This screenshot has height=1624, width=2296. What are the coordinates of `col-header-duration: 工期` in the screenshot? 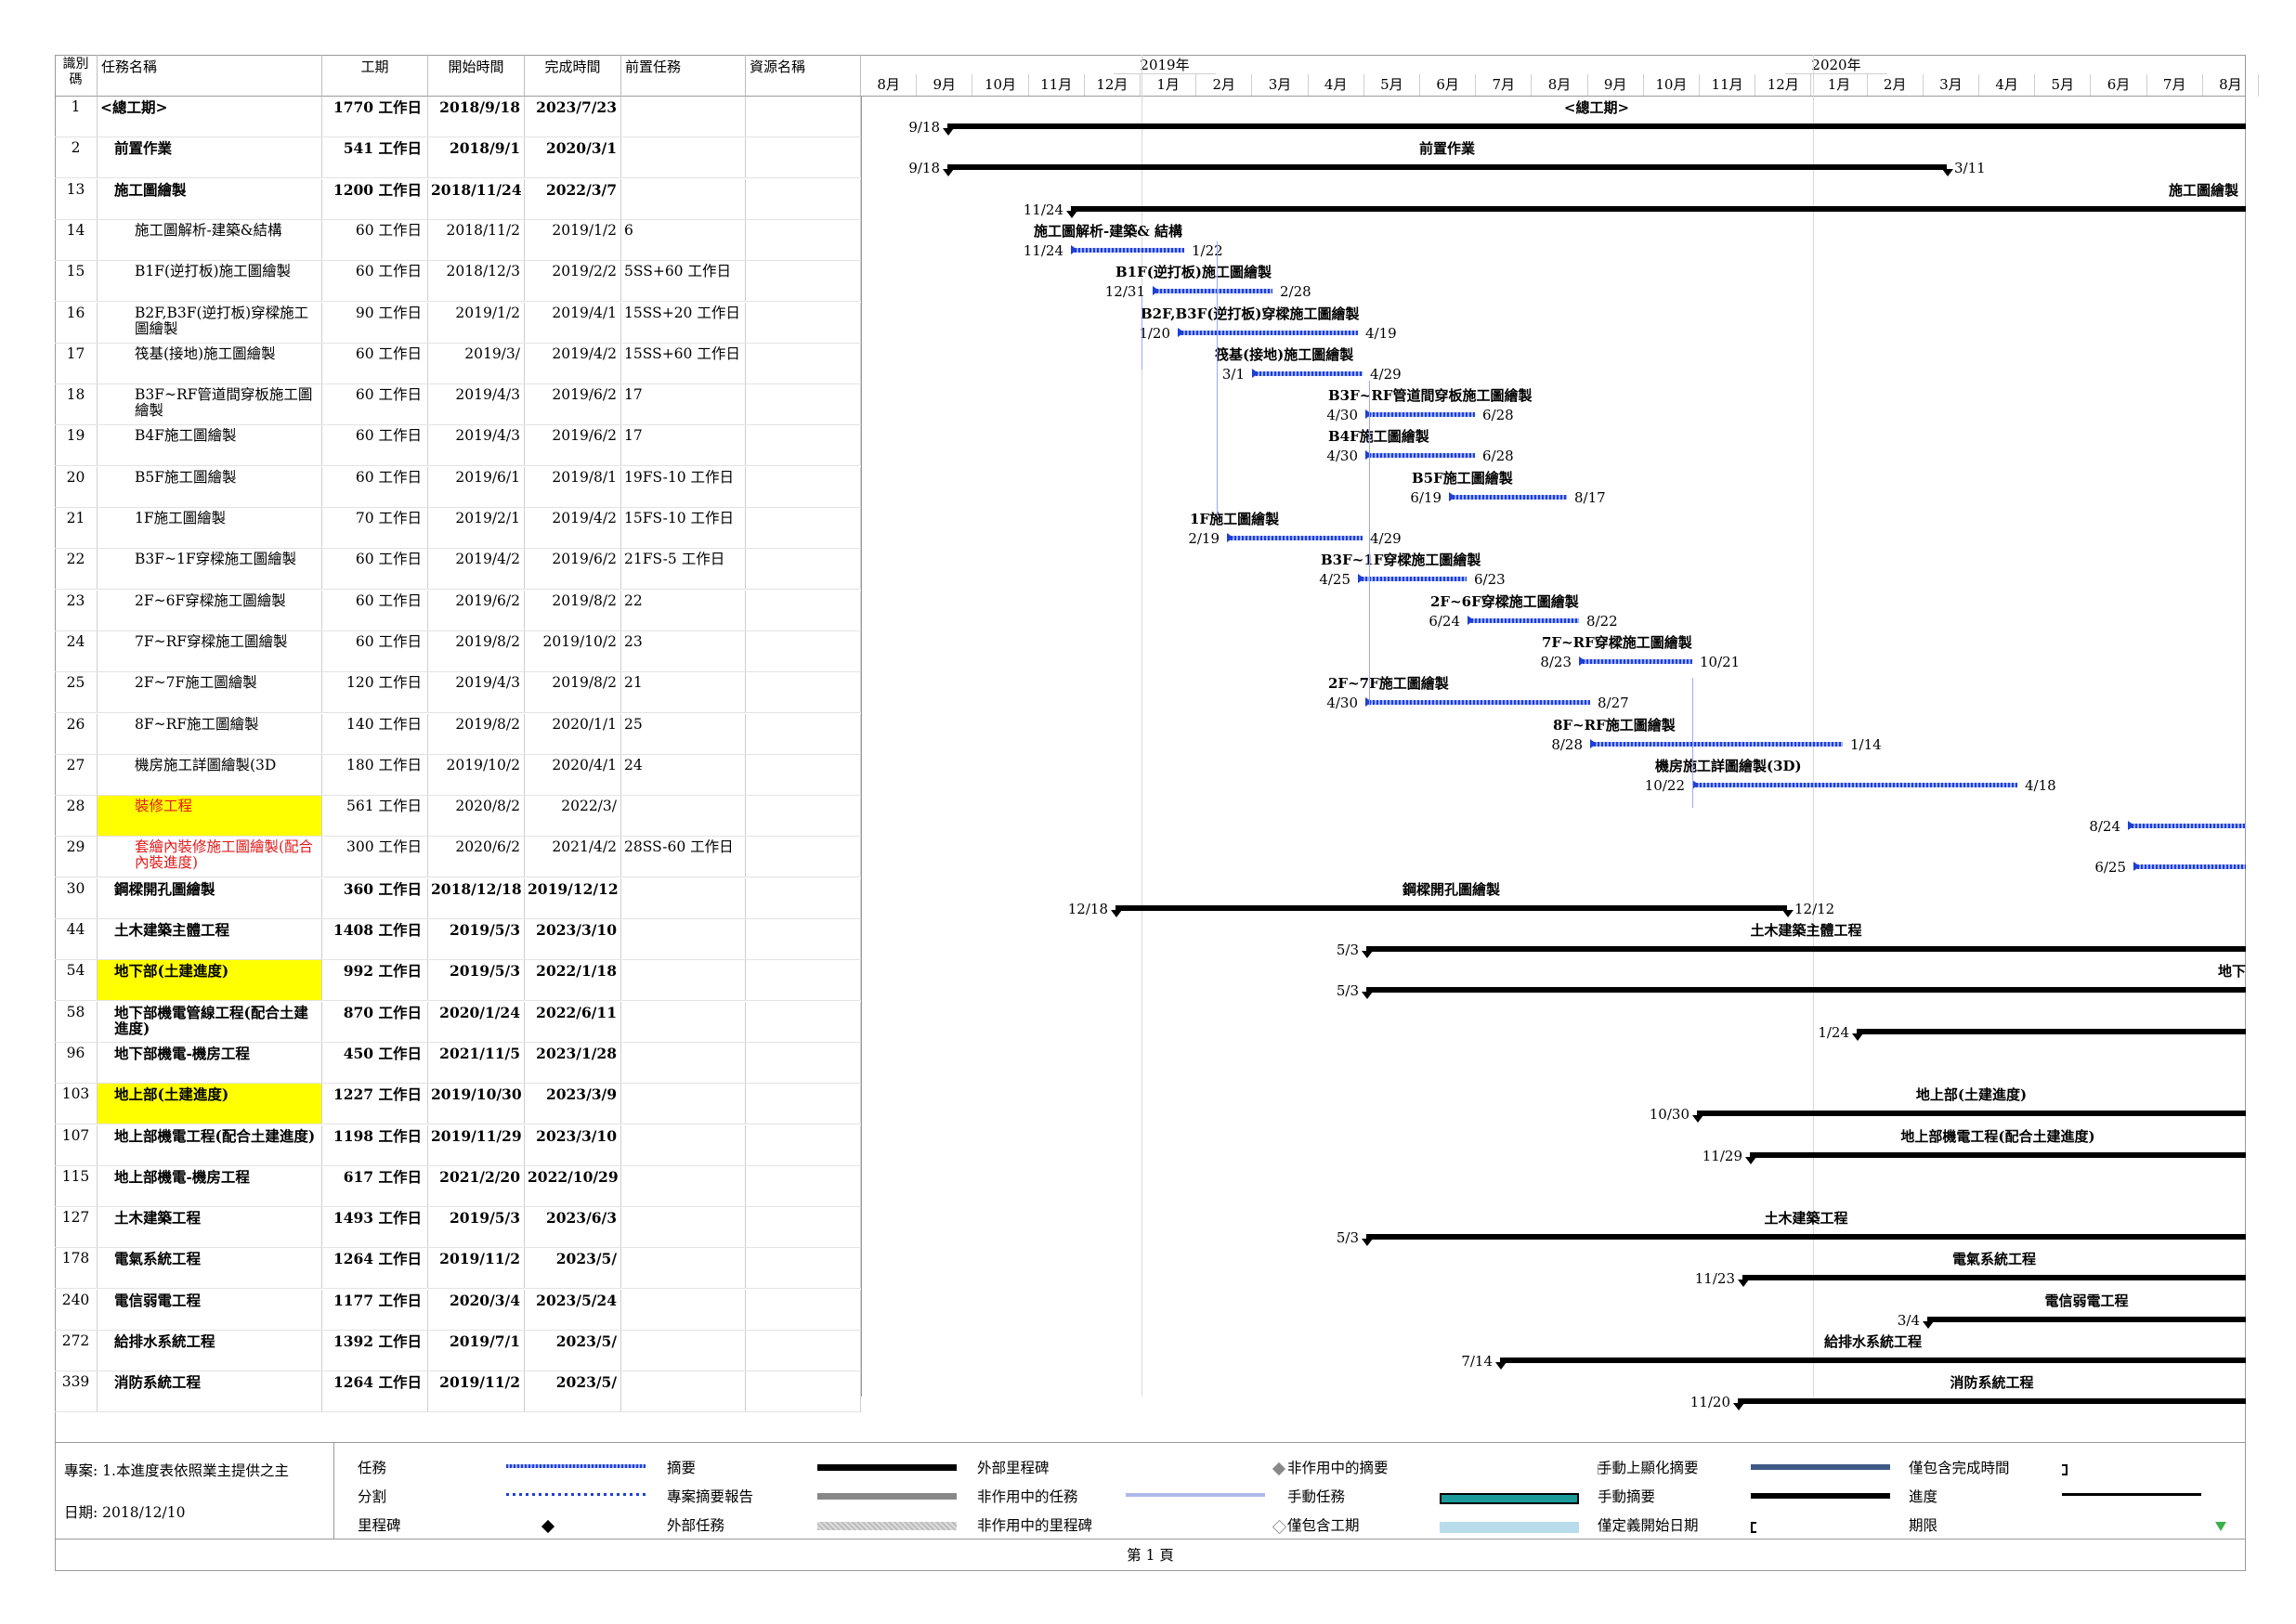 It's located at (375, 76).